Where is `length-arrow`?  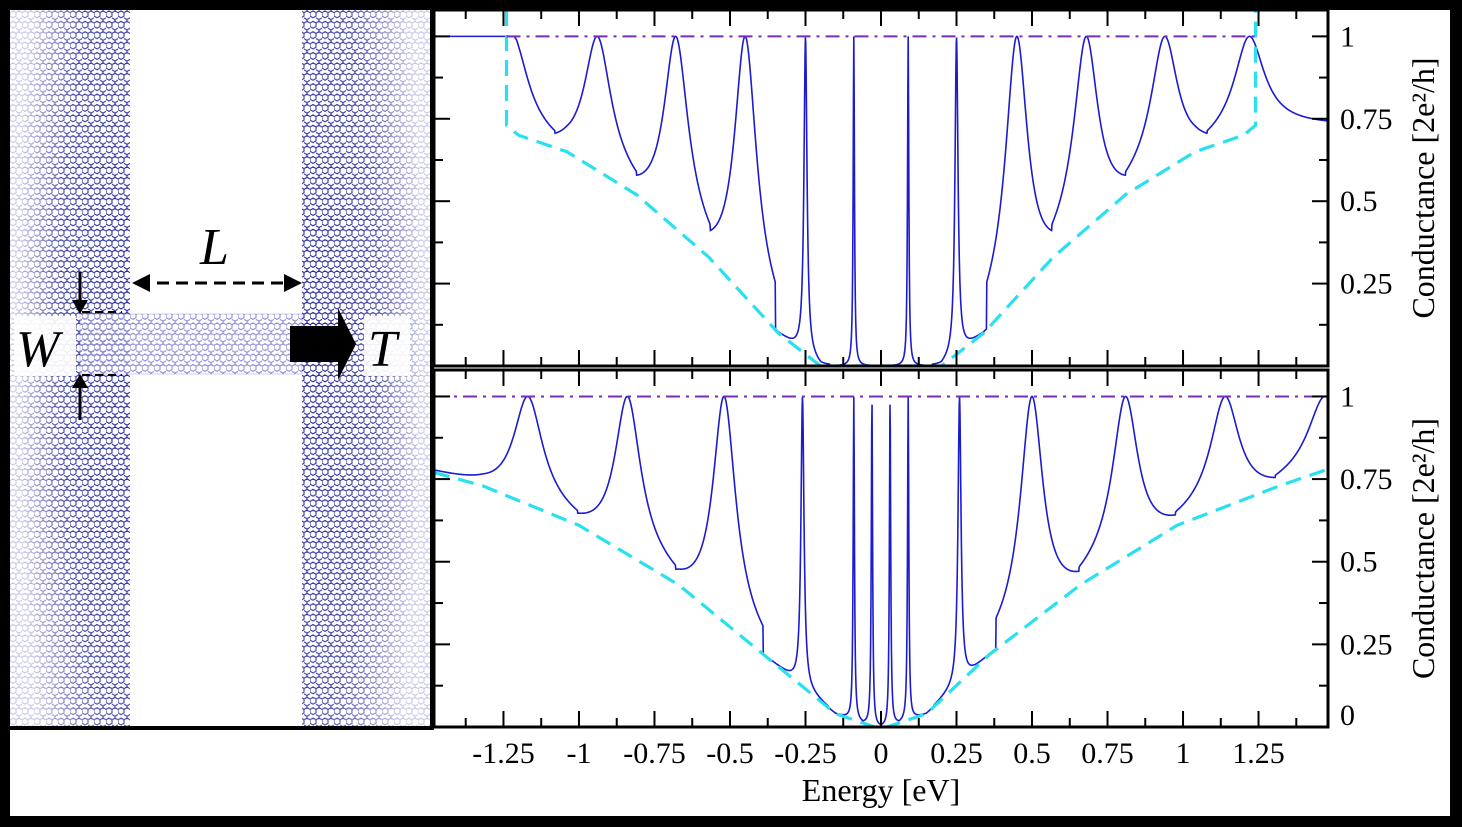
length-arrow is located at coordinates (217, 283).